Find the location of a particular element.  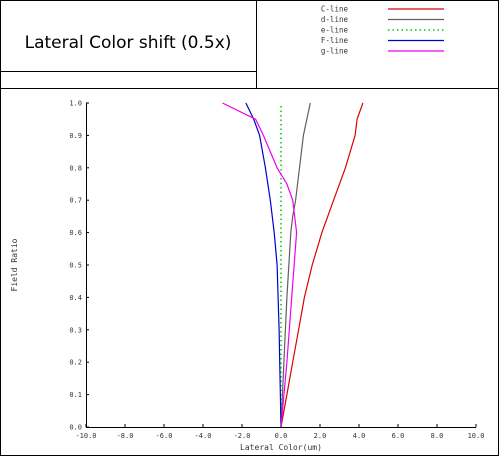

y-axis-label: Field Ratio is located at coordinates (14, 264).